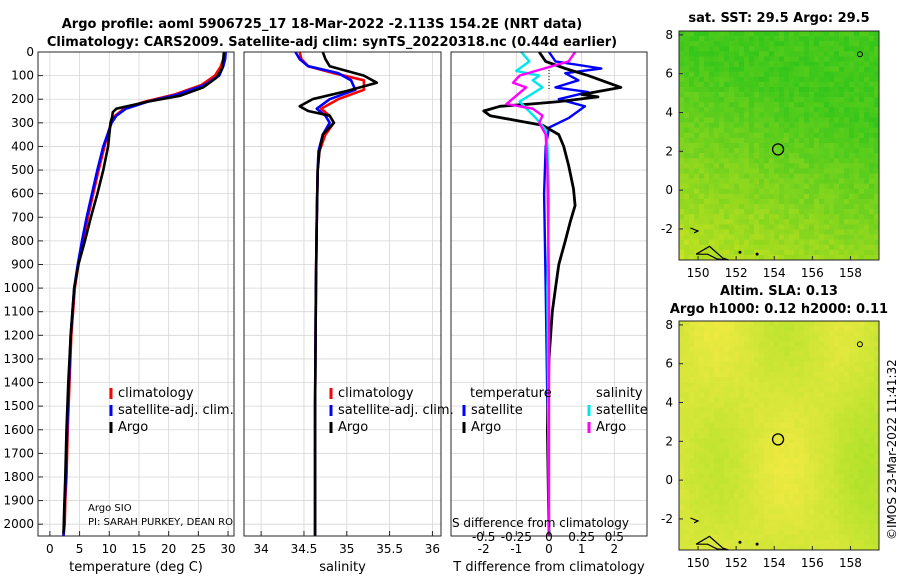 The height and width of the screenshot is (580, 900). I want to click on y-tick-label: 1000, so click(18, 288).